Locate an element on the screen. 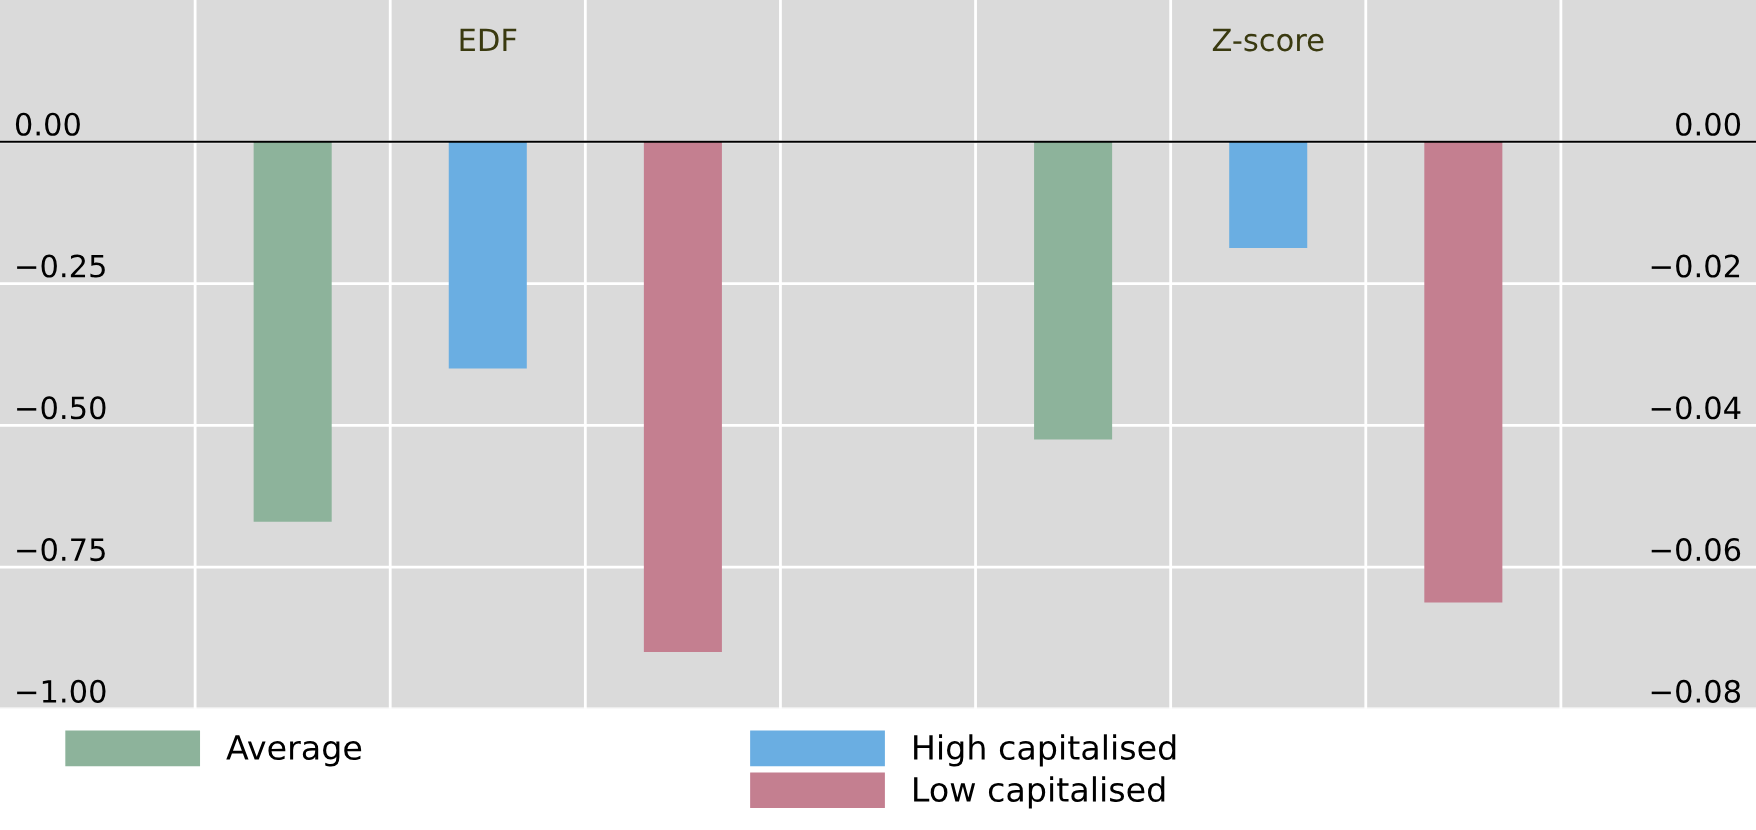  y-tick-label: −0.25 is located at coordinates (61, 266).